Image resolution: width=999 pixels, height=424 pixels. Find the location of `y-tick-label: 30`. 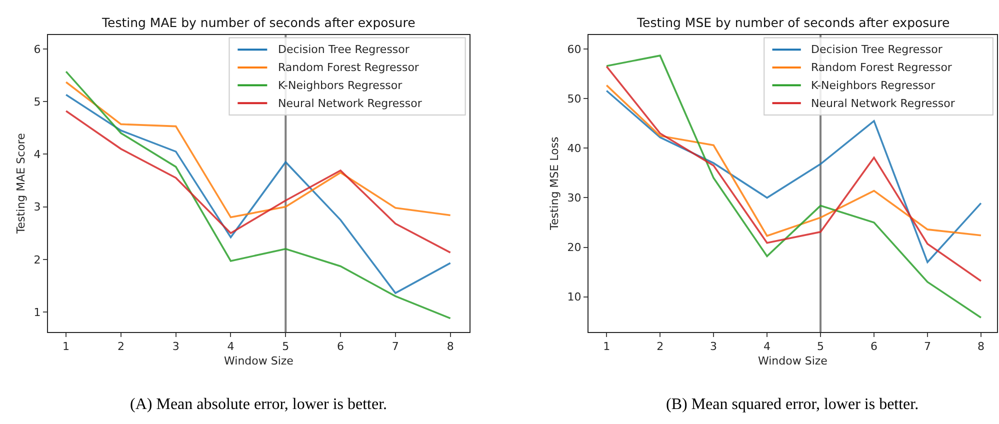

y-tick-label: 30 is located at coordinates (574, 198).